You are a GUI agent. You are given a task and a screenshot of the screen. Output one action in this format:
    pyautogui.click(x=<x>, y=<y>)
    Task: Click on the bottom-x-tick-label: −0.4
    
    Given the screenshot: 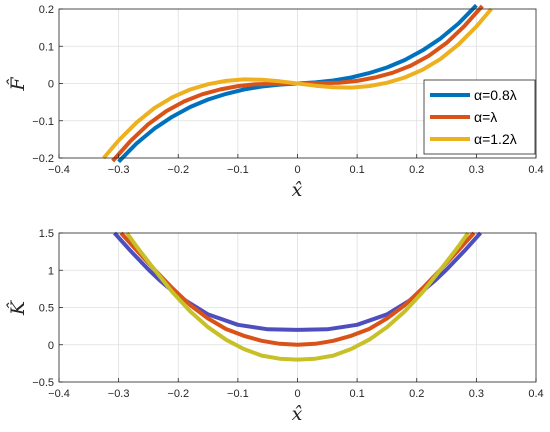 What is the action you would take?
    pyautogui.click(x=59, y=394)
    